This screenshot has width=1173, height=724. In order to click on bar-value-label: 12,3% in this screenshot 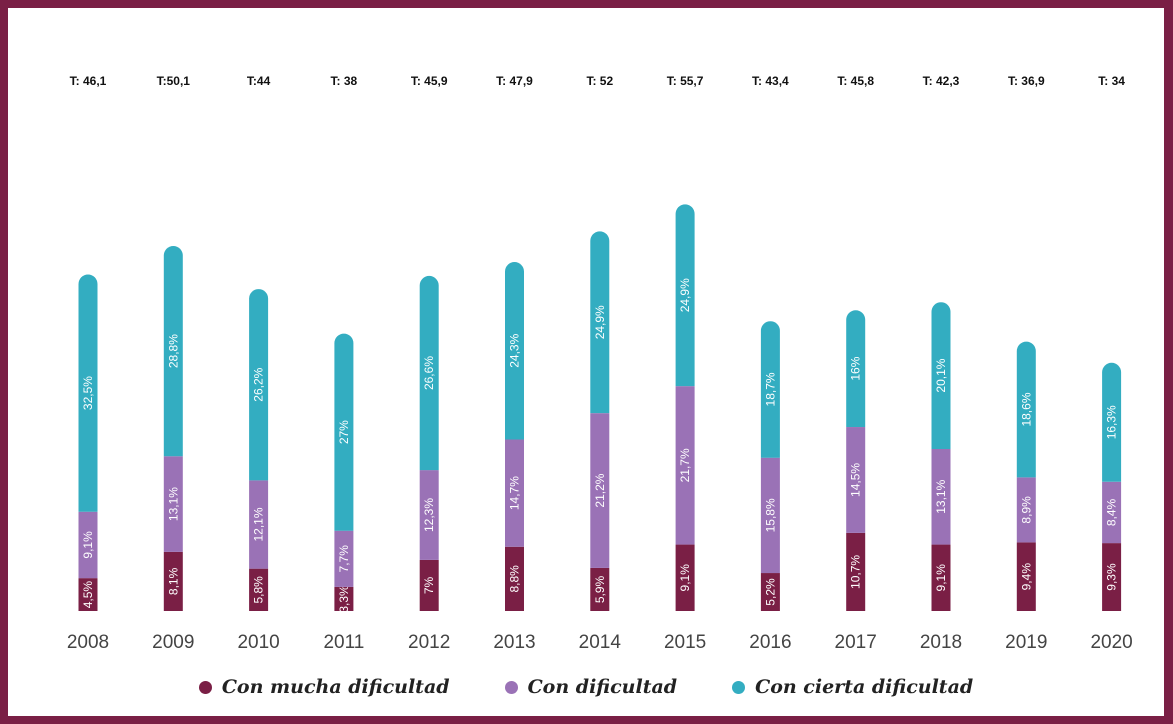, I will do `click(429, 515)`.